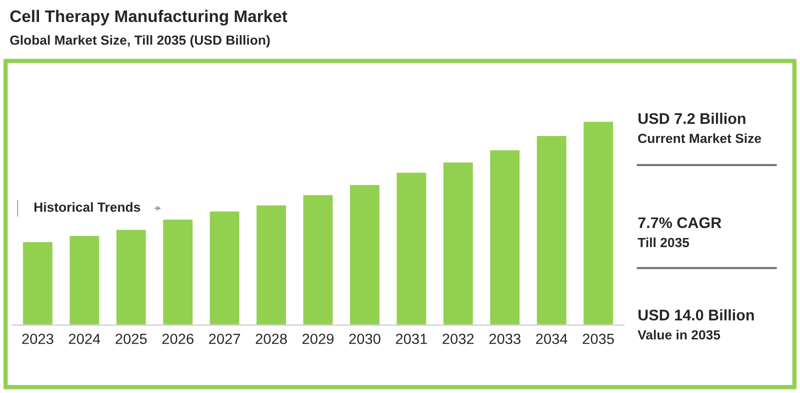 The image size is (800, 393). I want to click on chart-title: Cell Therapy Manufacturing Market, so click(149, 18).